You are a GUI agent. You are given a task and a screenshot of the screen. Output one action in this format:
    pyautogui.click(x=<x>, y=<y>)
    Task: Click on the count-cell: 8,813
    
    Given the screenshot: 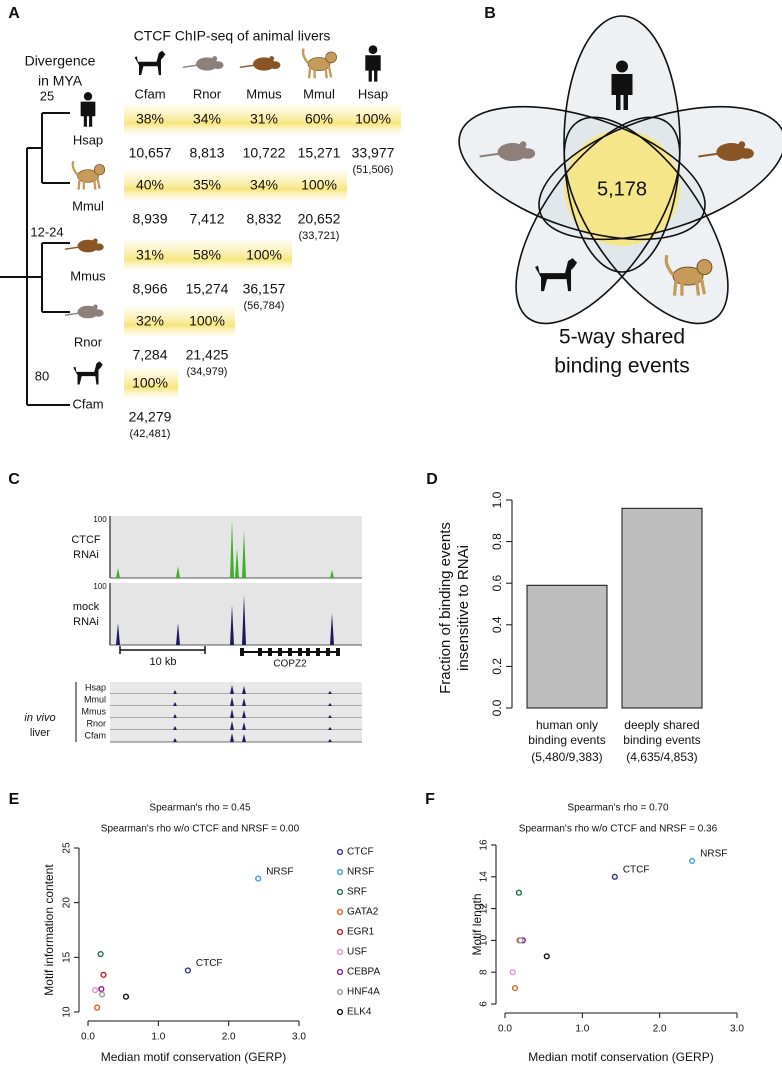 What is the action you would take?
    pyautogui.click(x=206, y=153)
    